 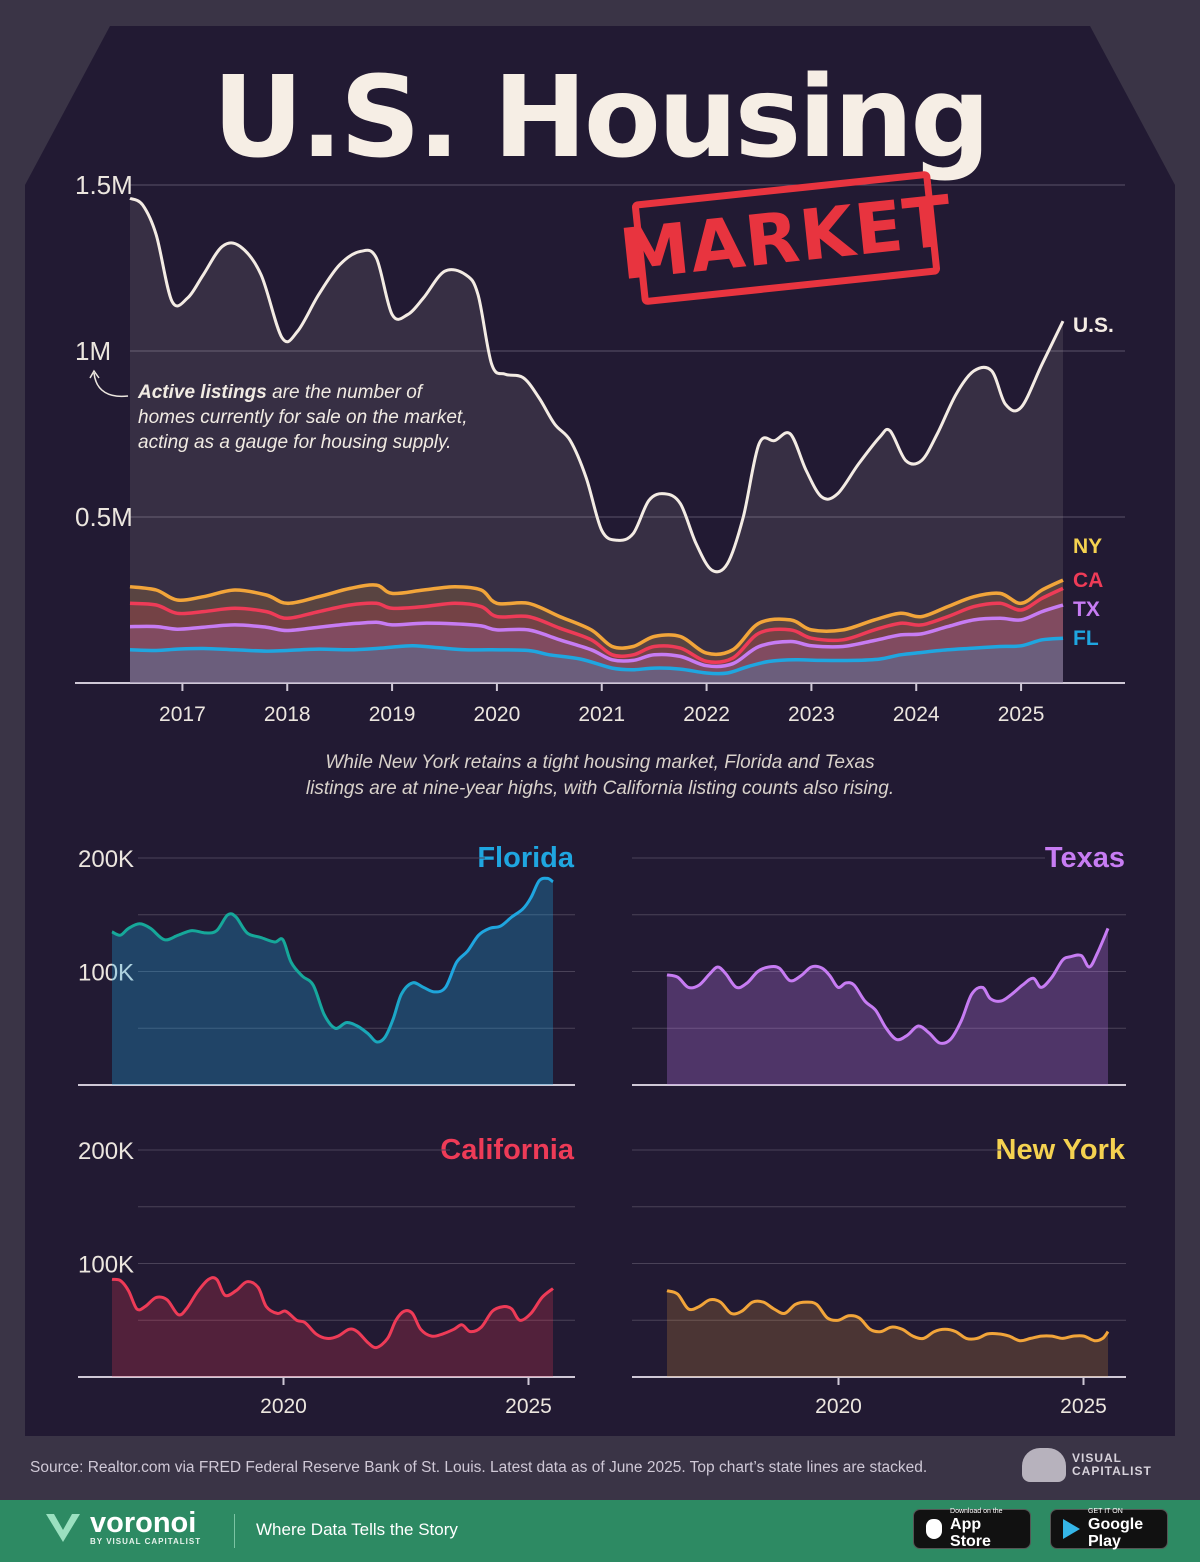 What do you see at coordinates (1021, 714) in the screenshot?
I see `main-x-tick-label: 2025` at bounding box center [1021, 714].